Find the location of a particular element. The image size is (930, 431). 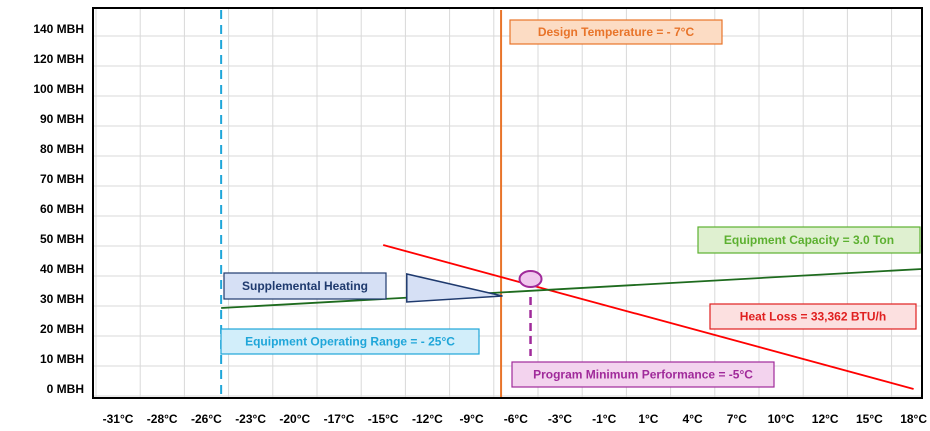

heat-loss-label: Heat Loss = 33,362 BTU/h is located at coordinates (813, 317).